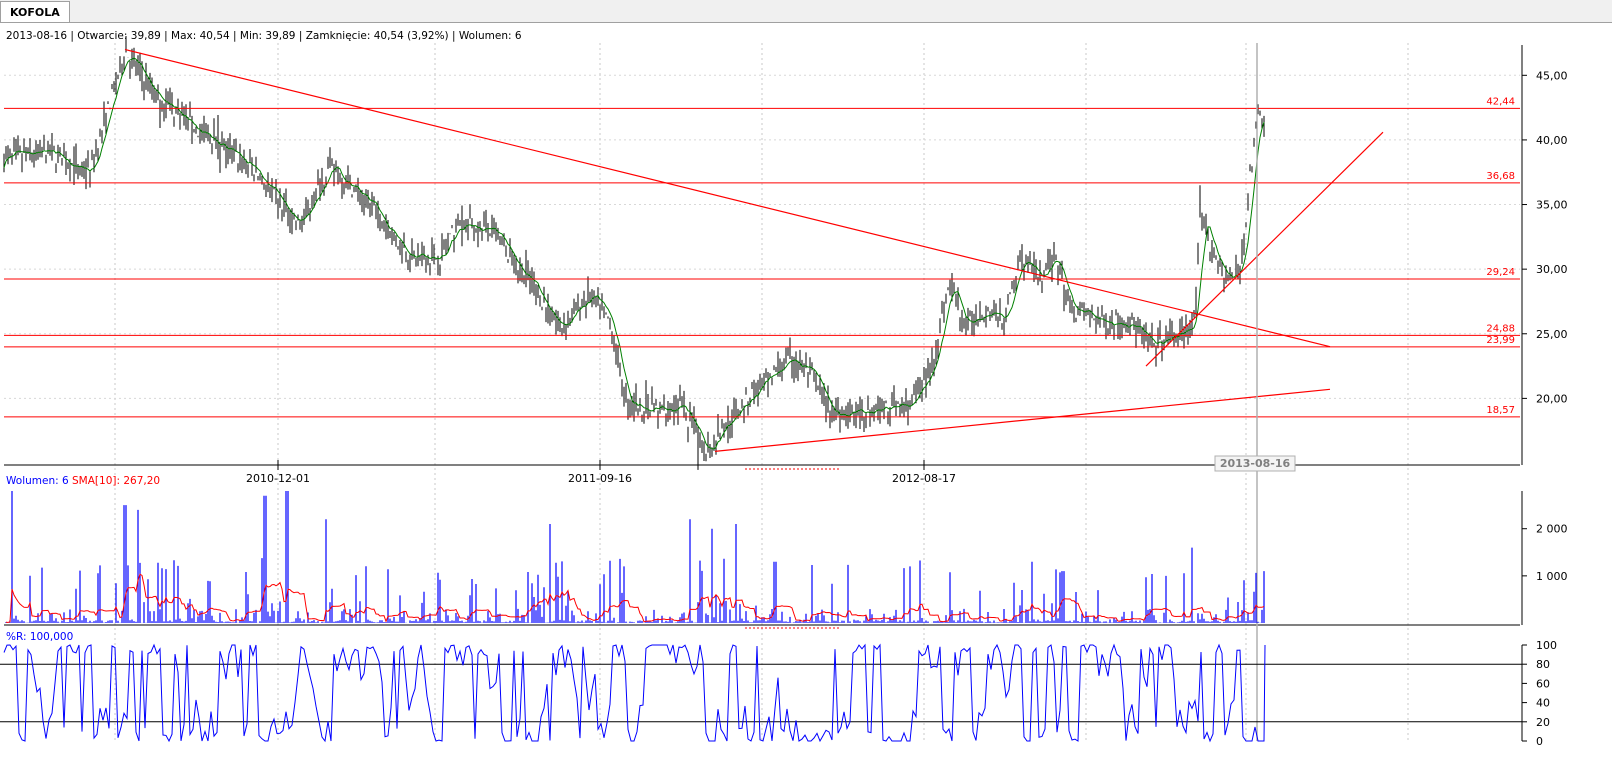  I want to click on volume-bar-set, so click(635, 557).